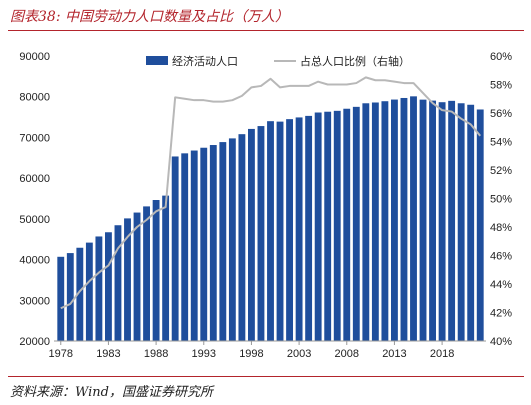  I want to click on legend-line-label: 占总人口比例（右轴）, so click(355, 61).